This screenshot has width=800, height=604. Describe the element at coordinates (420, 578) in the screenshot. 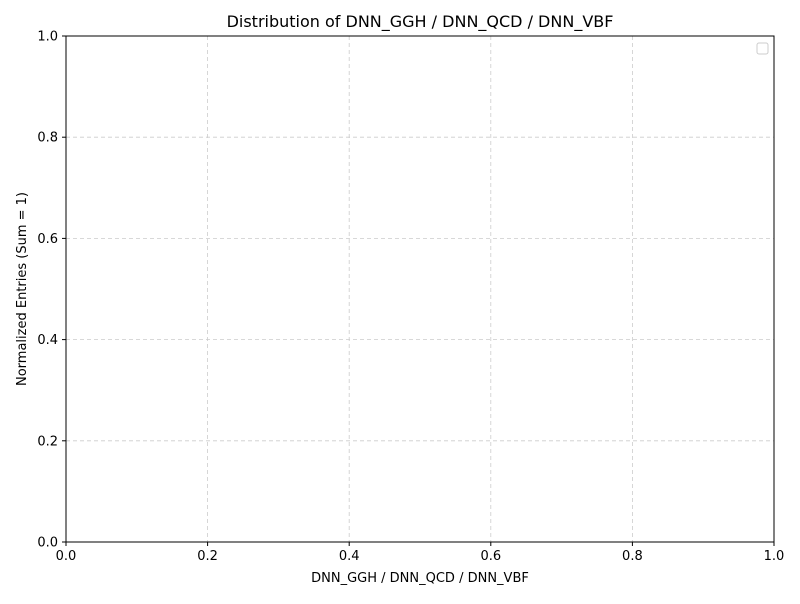

I see `x-axis-label: DNN_GGH / DNN_QCD / DNN_VBF` at that location.